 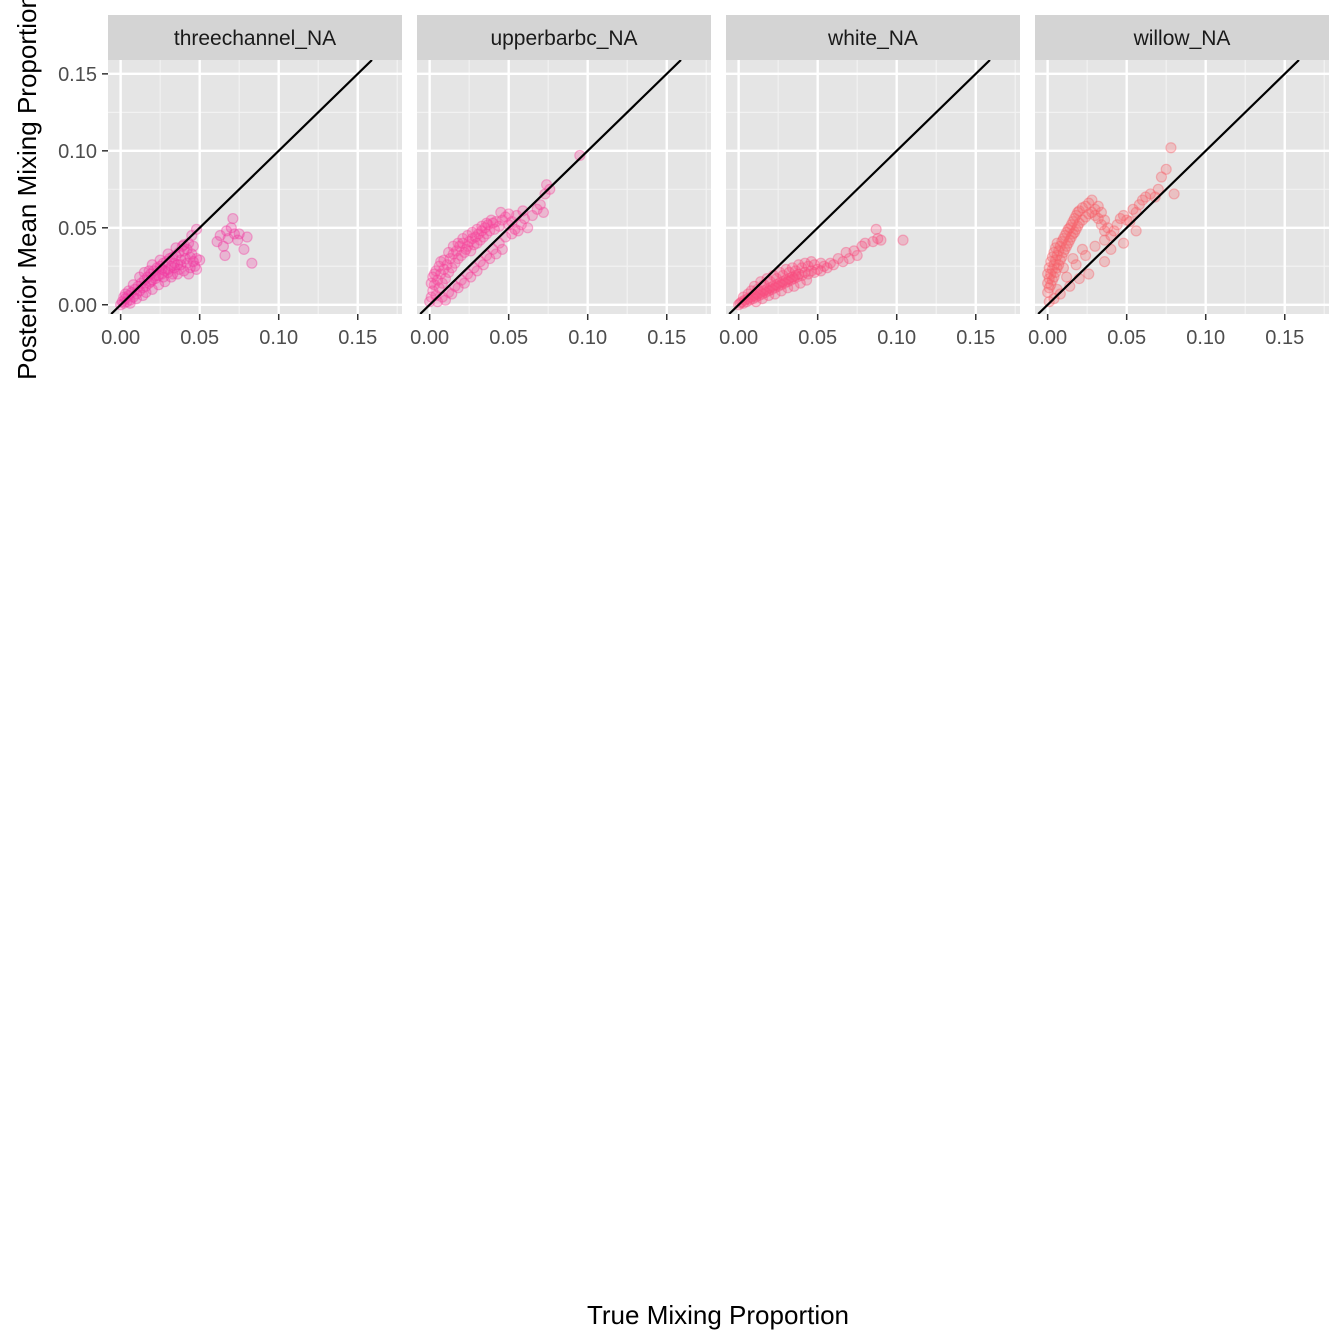 I want to click on x-tick-label: 0.05, so click(x=508, y=338).